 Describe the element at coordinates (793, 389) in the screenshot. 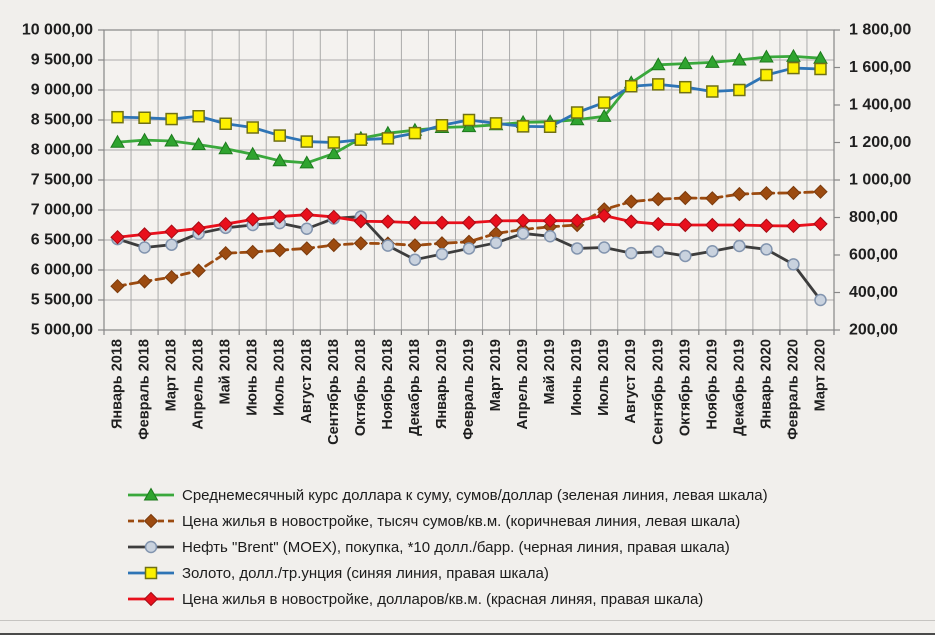

I see `x-axis-label: Февраль 2020` at that location.